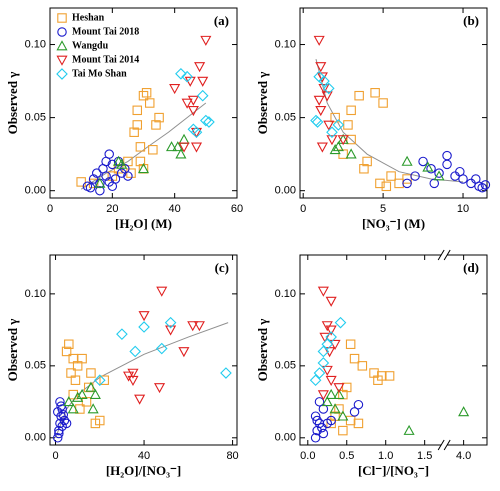 Image resolution: width=500 pixels, height=491 pixels. I want to click on axis-break-mark, so click(441, 445).